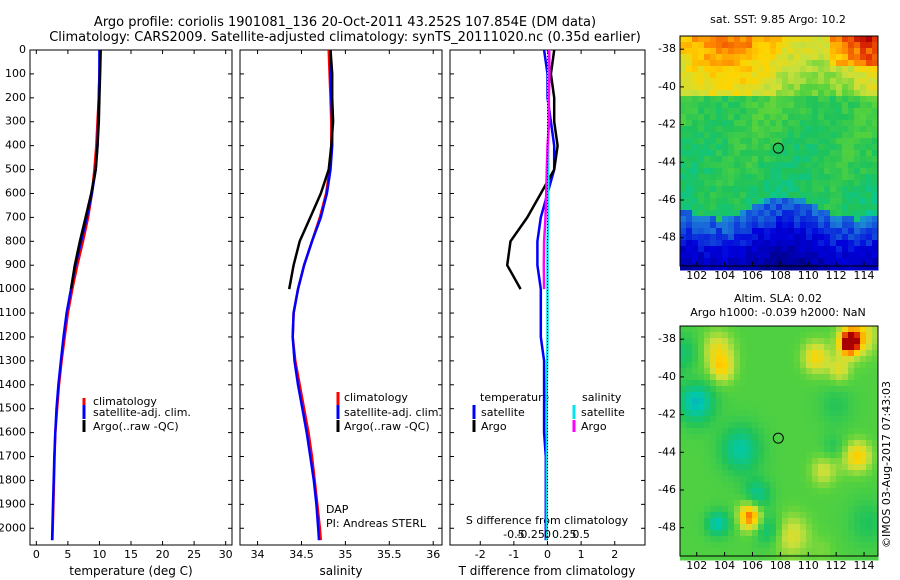  What do you see at coordinates (667, 161) in the screenshot?
I see `sst-map-latitude-label: -44` at bounding box center [667, 161].